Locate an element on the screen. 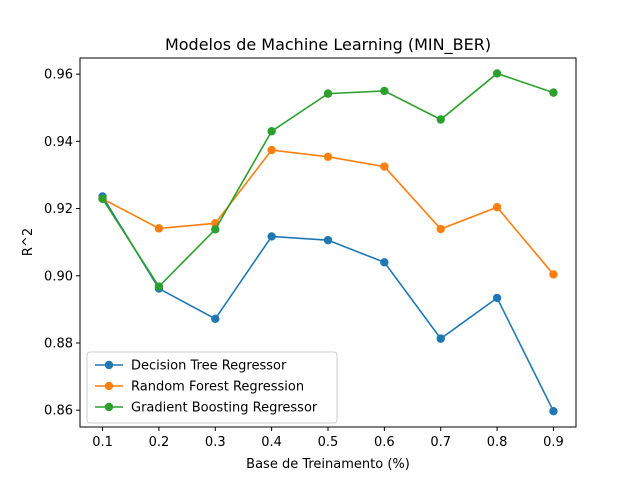 The image size is (640, 480). y-tick-label: 0.88 is located at coordinates (58, 343).